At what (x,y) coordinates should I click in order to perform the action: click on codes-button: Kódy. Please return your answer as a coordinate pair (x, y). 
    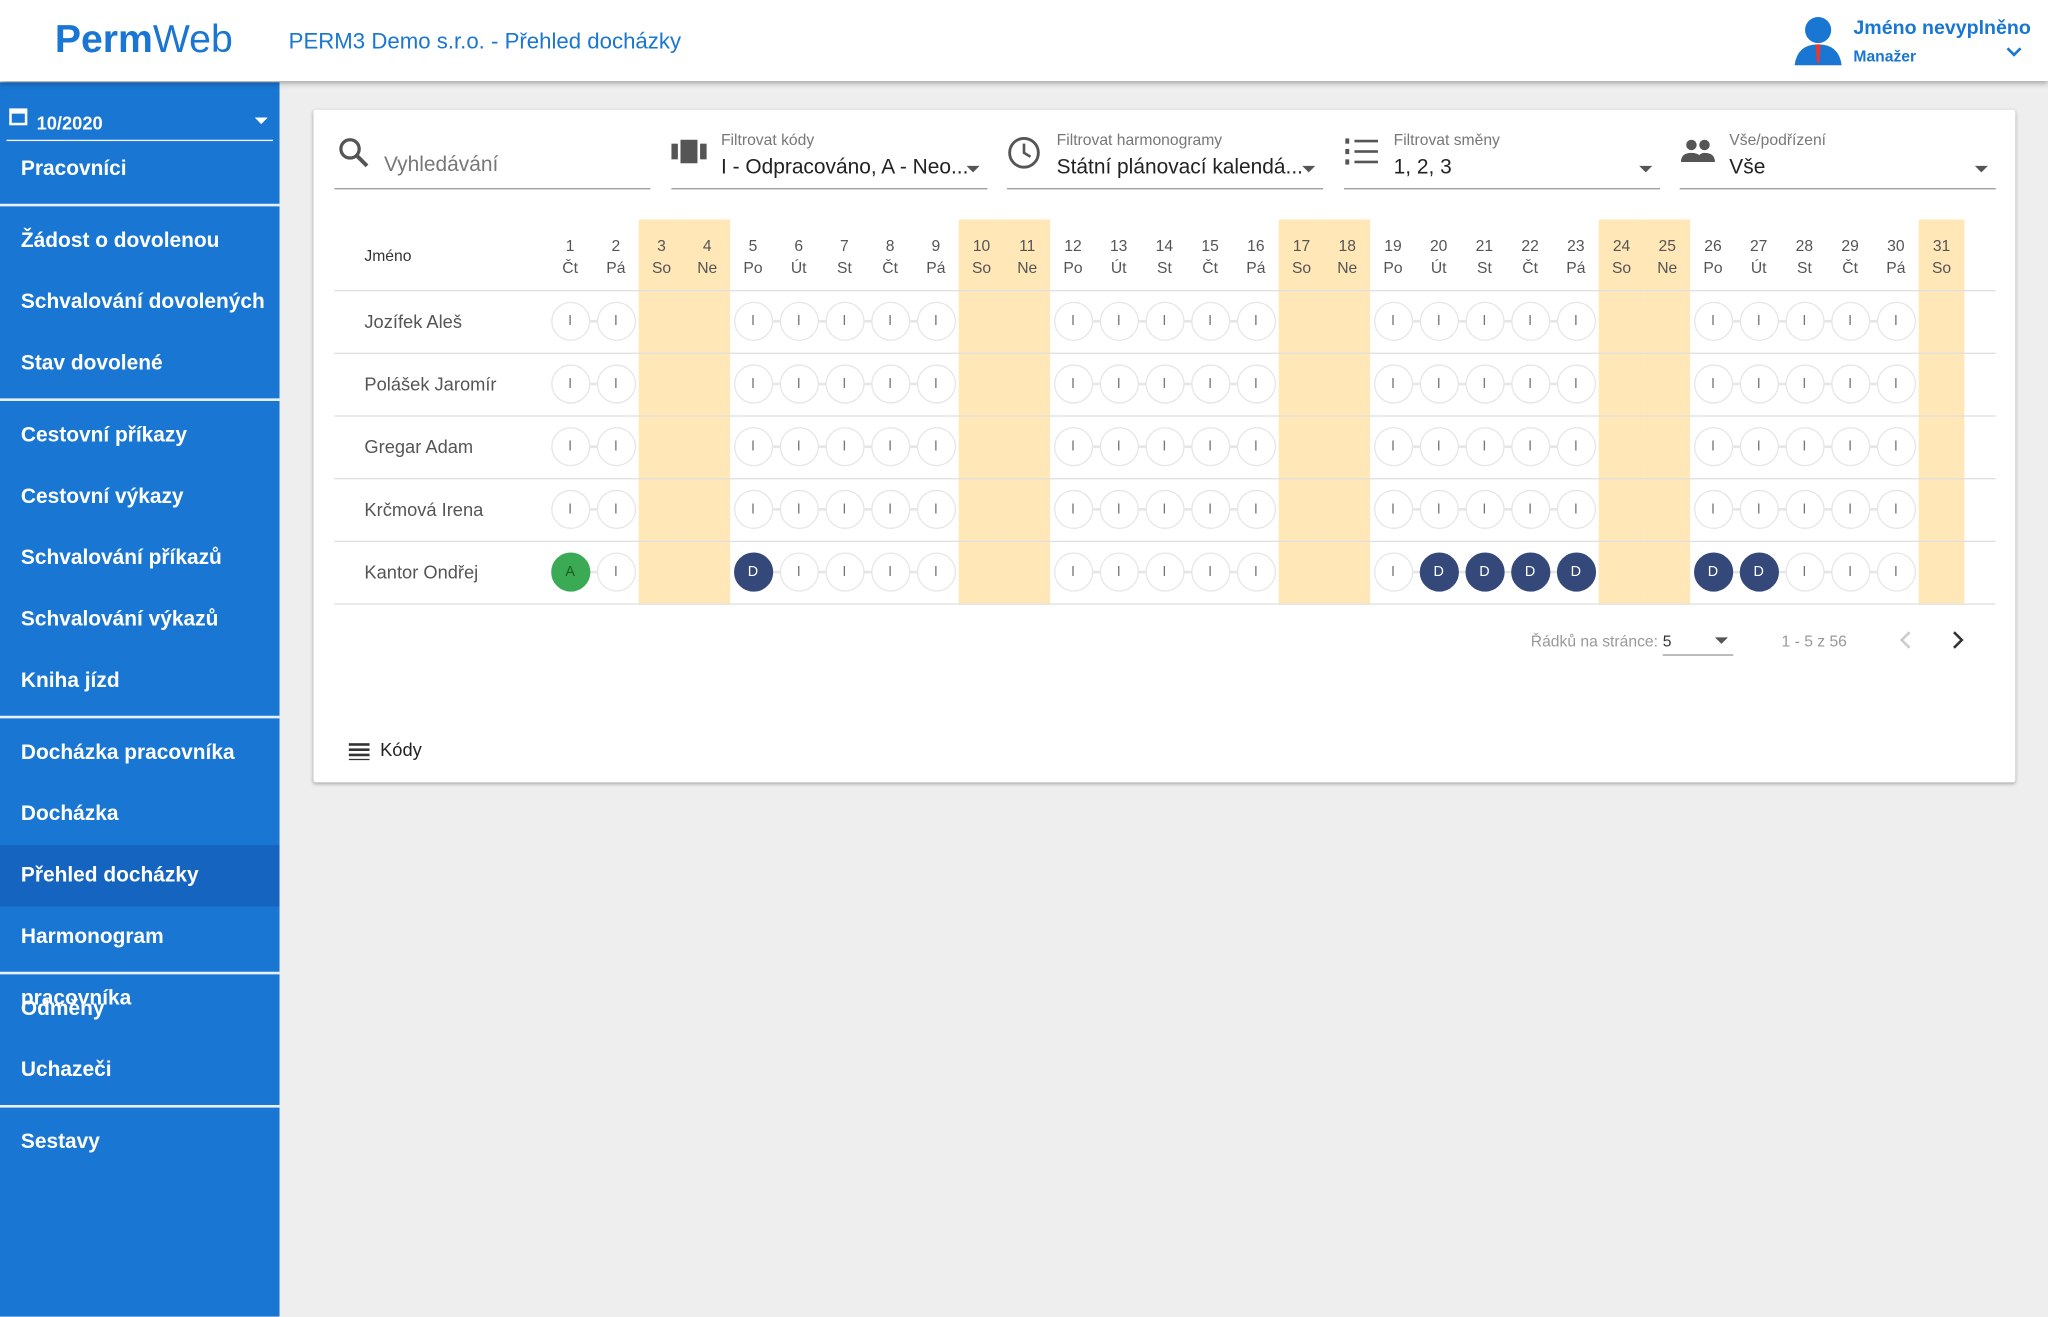
    Looking at the image, I should click on (401, 750).